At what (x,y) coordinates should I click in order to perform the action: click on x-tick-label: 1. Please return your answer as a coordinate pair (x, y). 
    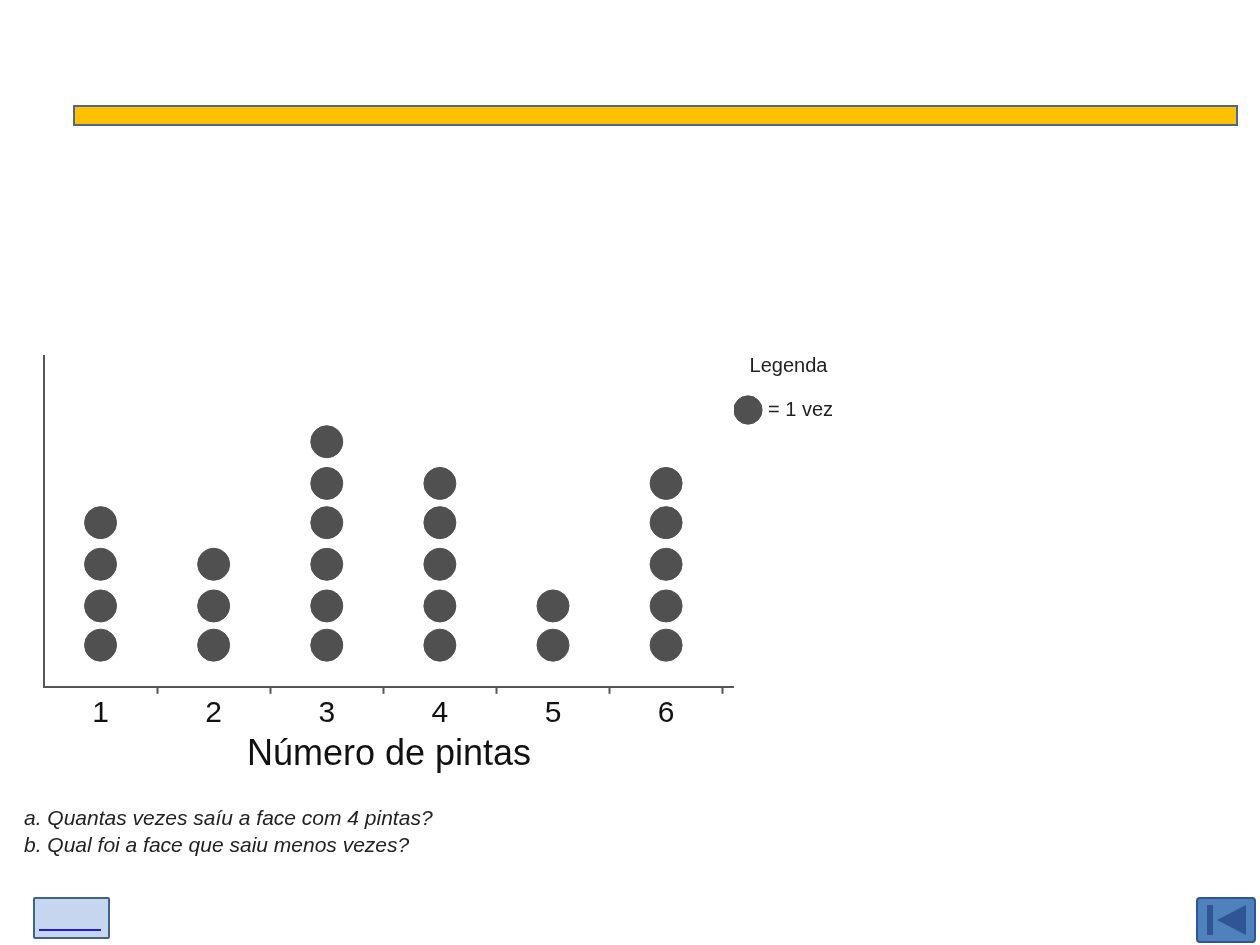
    Looking at the image, I should click on (100, 712).